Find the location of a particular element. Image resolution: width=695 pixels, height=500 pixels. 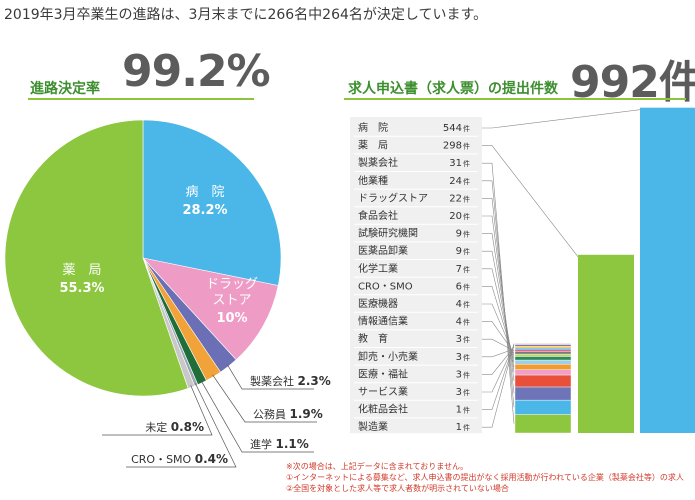

pie-callout-label-0: 製薬会社 2.3% is located at coordinates (290, 381).